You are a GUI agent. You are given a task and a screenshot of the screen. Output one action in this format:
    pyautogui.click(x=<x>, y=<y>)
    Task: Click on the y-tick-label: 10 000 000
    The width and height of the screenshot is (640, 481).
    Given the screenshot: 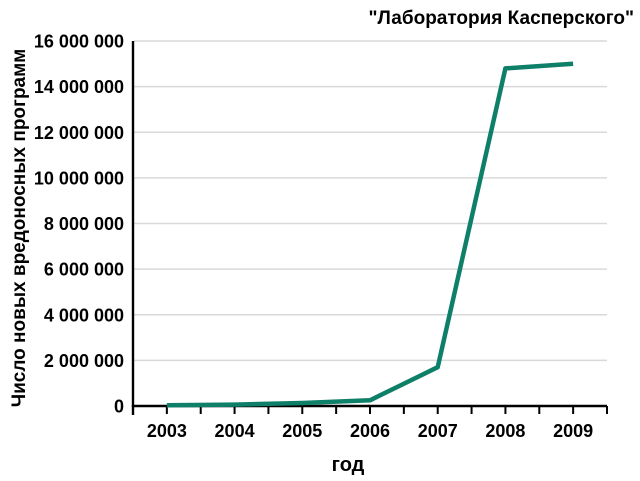 What is the action you would take?
    pyautogui.click(x=79, y=178)
    